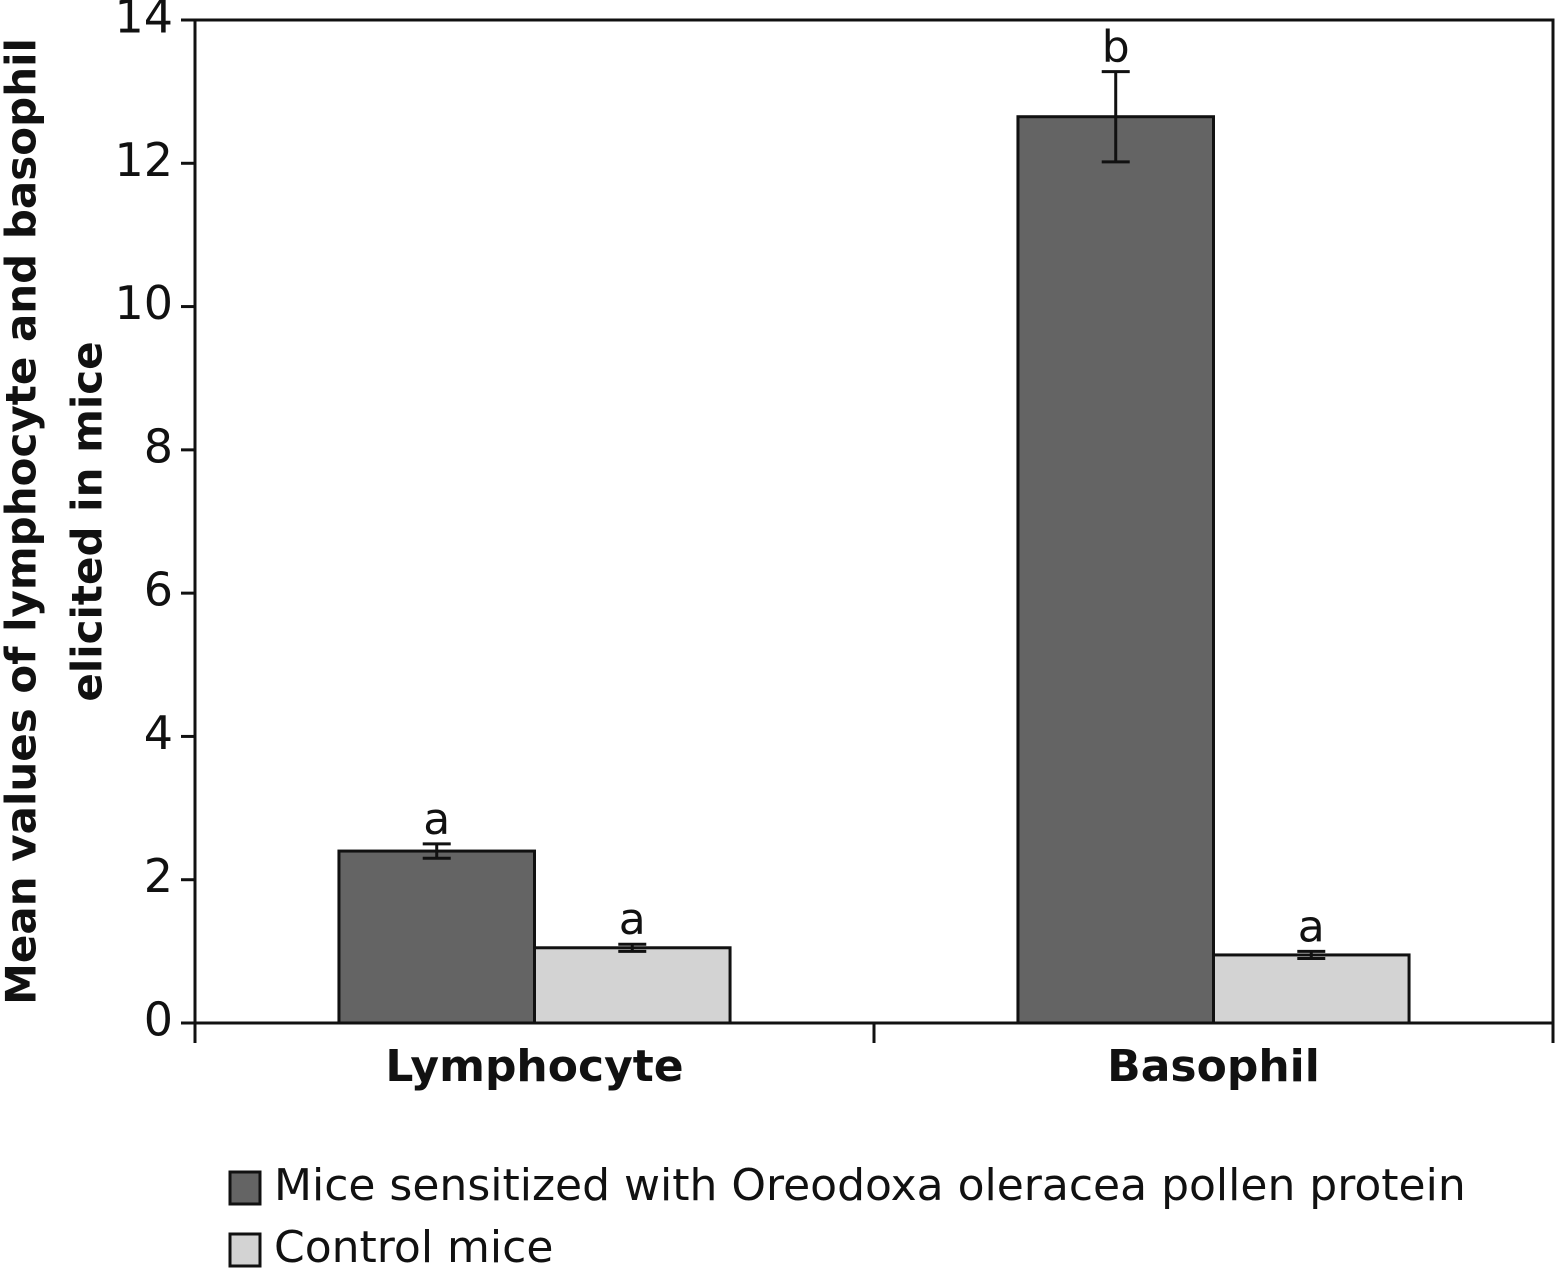 The width and height of the screenshot is (1556, 1272). I want to click on annotation: b, so click(1116, 47).